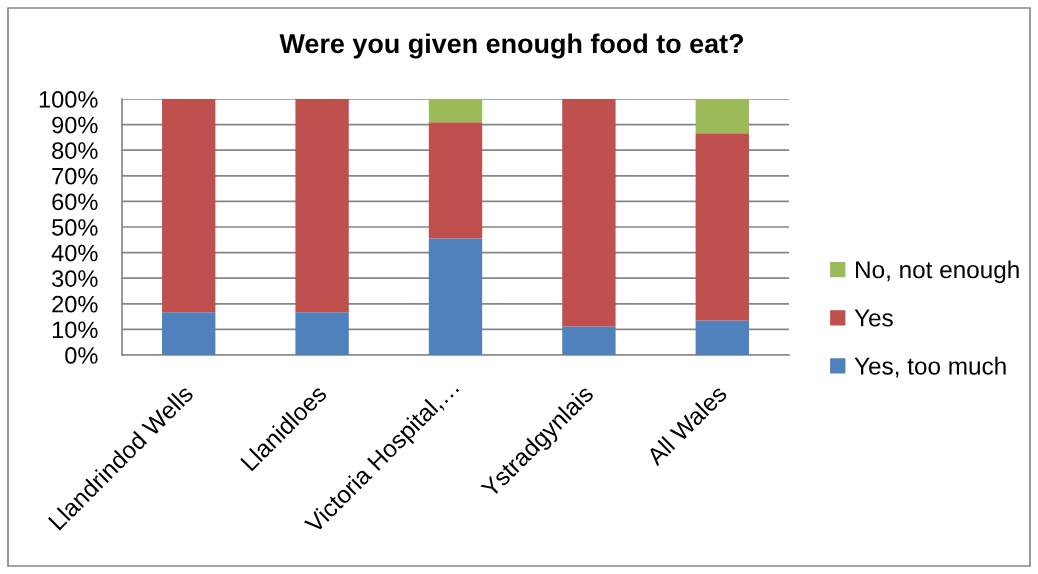 The height and width of the screenshot is (574, 1038). What do you see at coordinates (937, 272) in the screenshot?
I see `legend-label: No, not enough` at bounding box center [937, 272].